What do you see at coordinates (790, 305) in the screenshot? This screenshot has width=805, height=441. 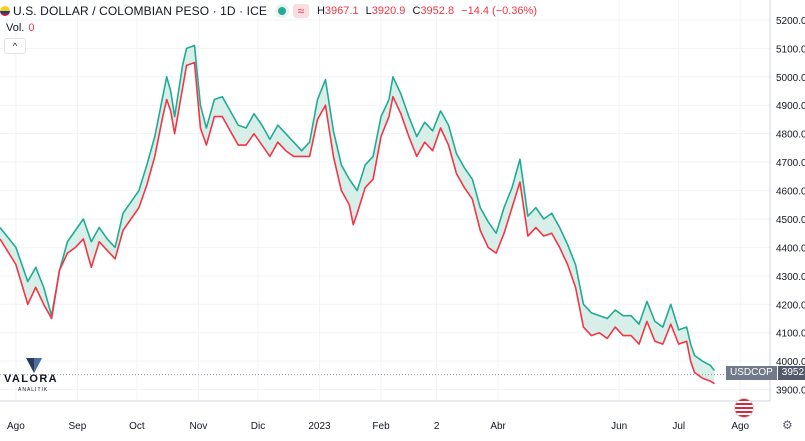 I see `y-tick-label: 4200.0` at bounding box center [790, 305].